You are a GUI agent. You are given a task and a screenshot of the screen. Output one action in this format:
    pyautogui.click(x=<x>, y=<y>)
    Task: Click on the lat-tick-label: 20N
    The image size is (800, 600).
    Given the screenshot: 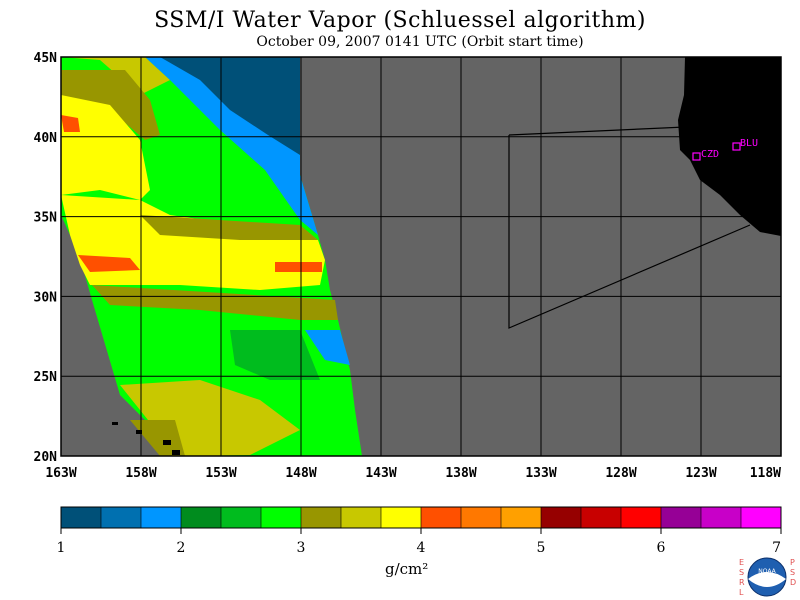 What is the action you would take?
    pyautogui.click(x=46, y=457)
    